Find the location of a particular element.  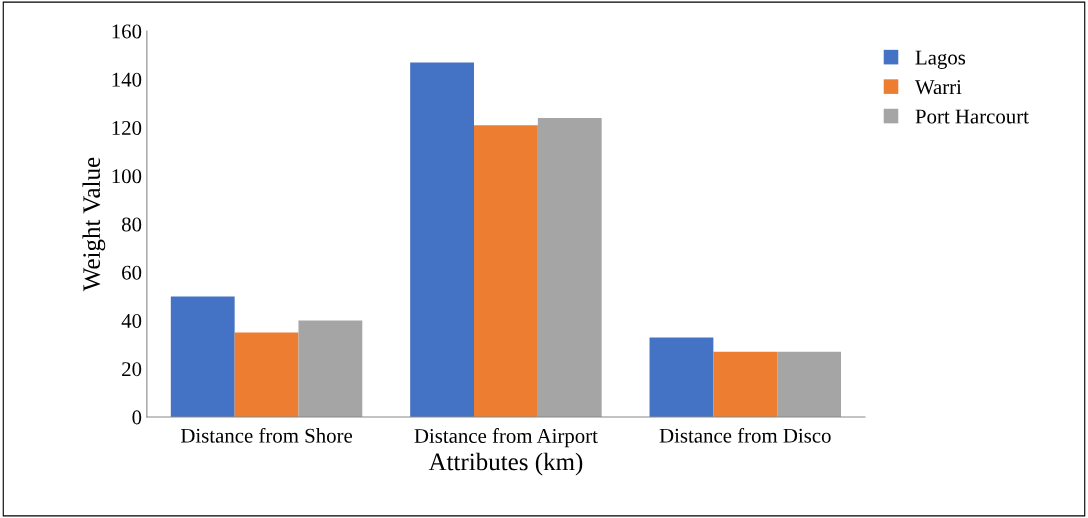

legend-label: Warri is located at coordinates (938, 87).